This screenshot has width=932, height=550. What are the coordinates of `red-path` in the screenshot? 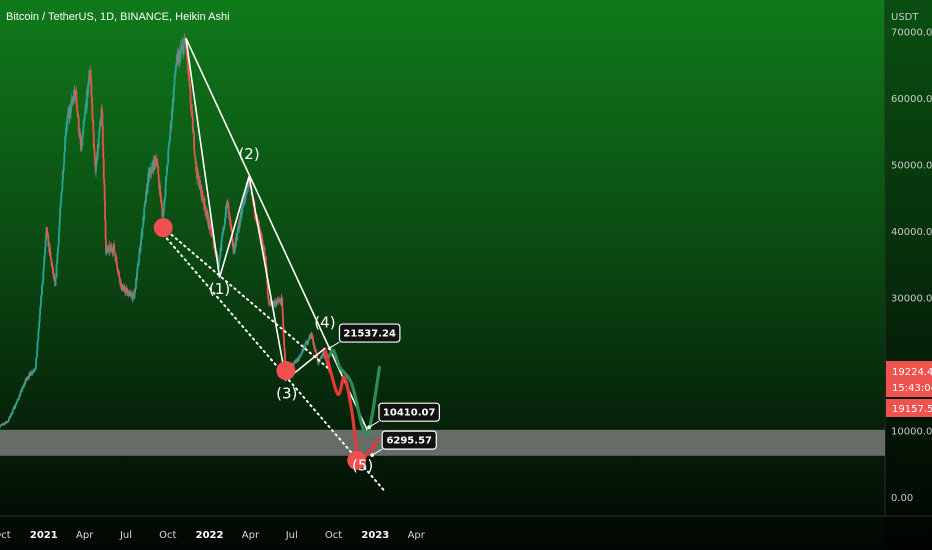 It's located at (351, 404).